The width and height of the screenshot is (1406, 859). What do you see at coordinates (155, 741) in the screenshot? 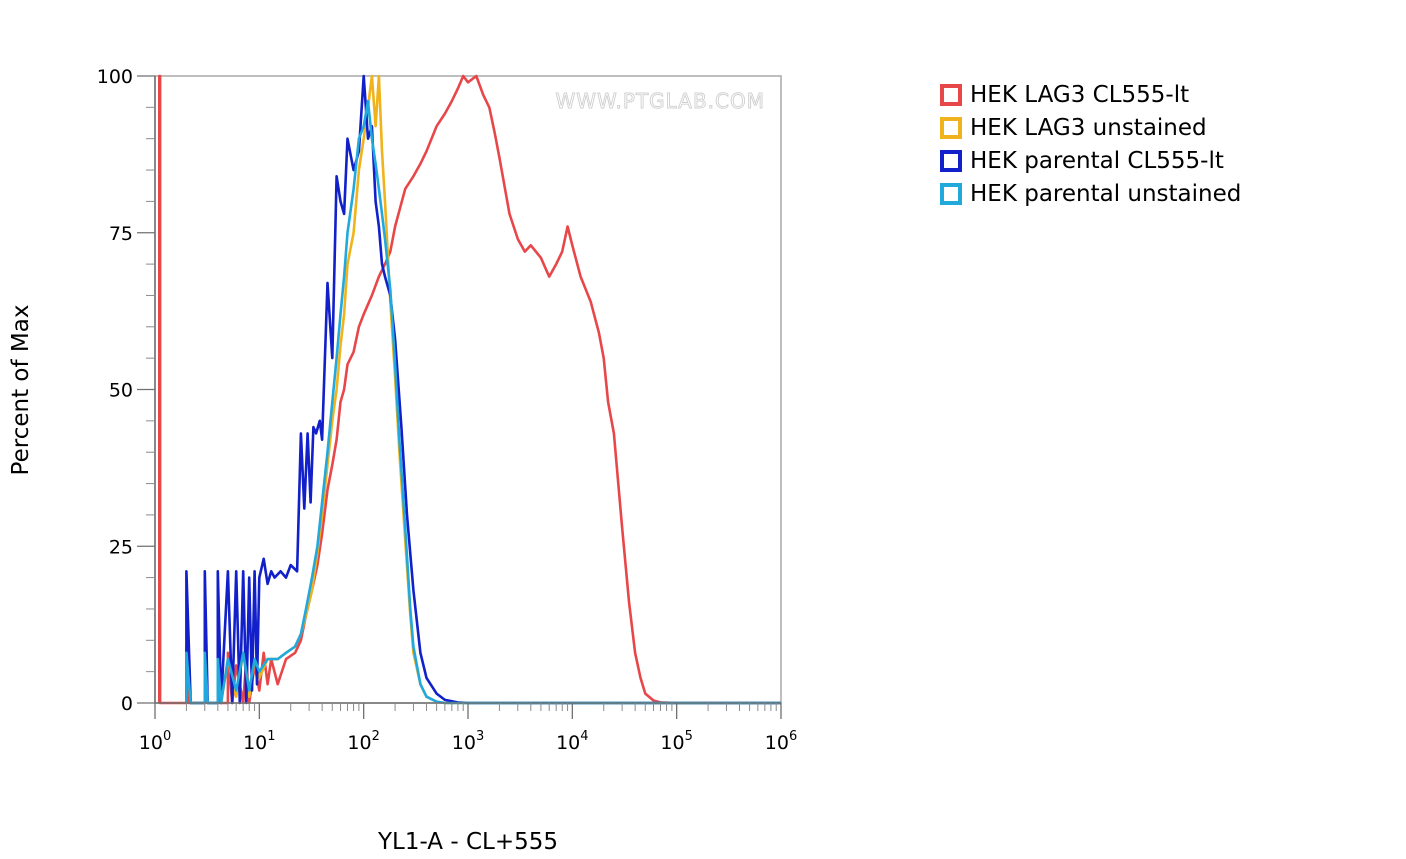
I see `x-tick-label: 10⁰` at bounding box center [155, 741].